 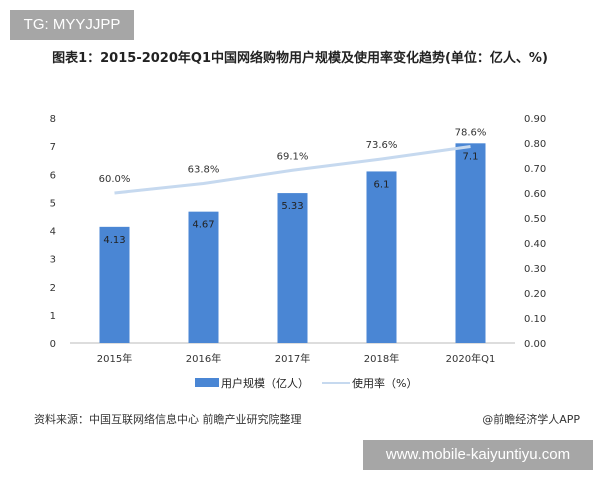 What do you see at coordinates (114, 240) in the screenshot?
I see `bar-label: 4.13` at bounding box center [114, 240].